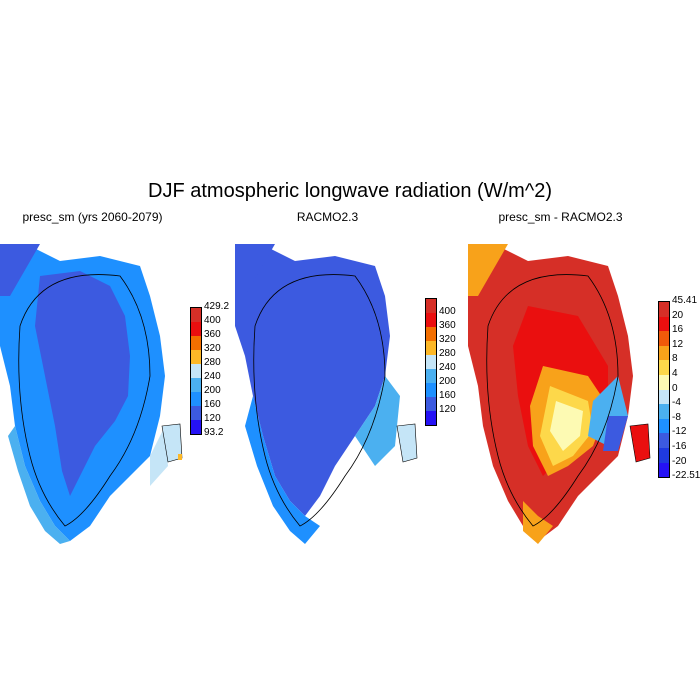  I want to click on diff-northwest-corner, so click(488, 270).